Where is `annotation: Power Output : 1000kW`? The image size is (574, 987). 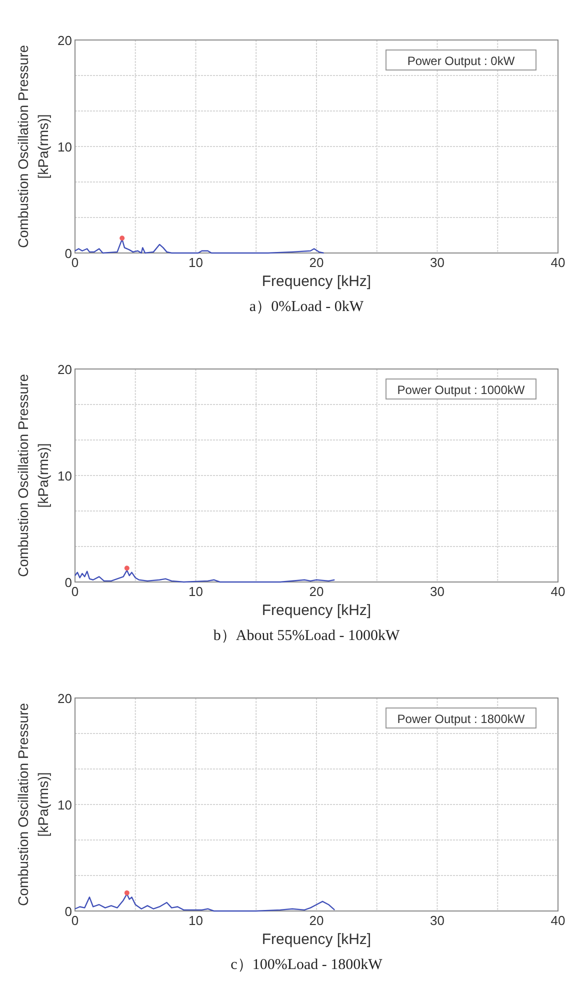 annotation: Power Output : 1000kW is located at coordinates (461, 390).